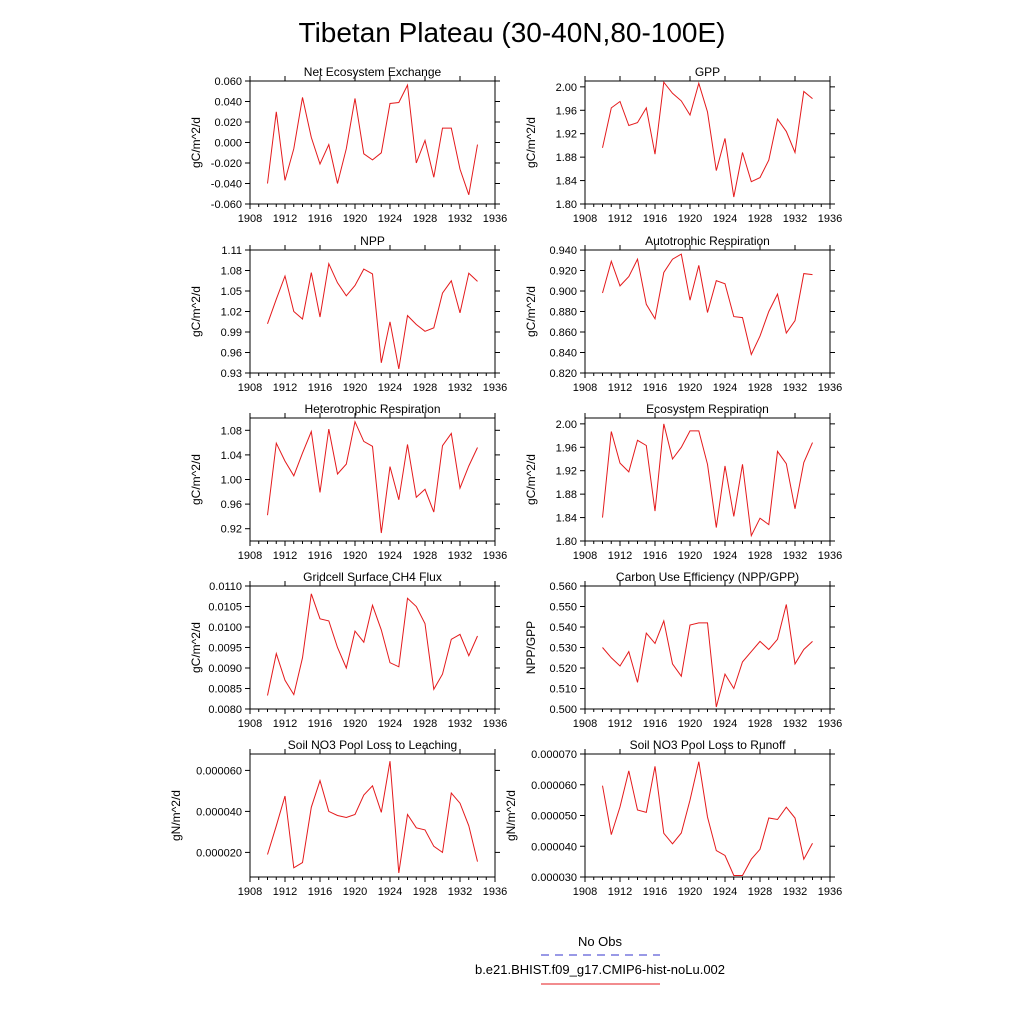  I want to click on panel-8-xtick-label: 1908, so click(250, 892).